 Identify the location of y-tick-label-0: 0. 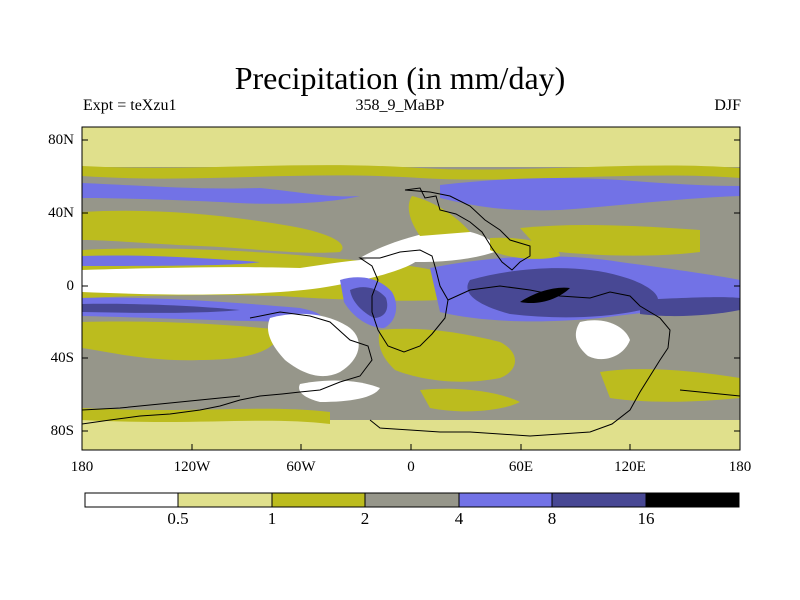
(70, 286).